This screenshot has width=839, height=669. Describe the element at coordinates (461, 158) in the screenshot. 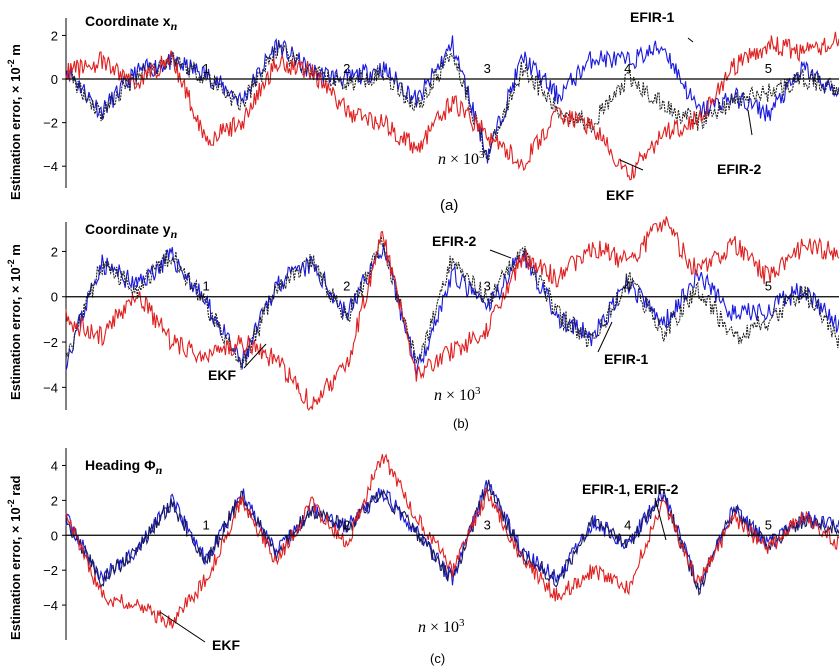

I see `panel-a-xlabel: n × 103` at that location.